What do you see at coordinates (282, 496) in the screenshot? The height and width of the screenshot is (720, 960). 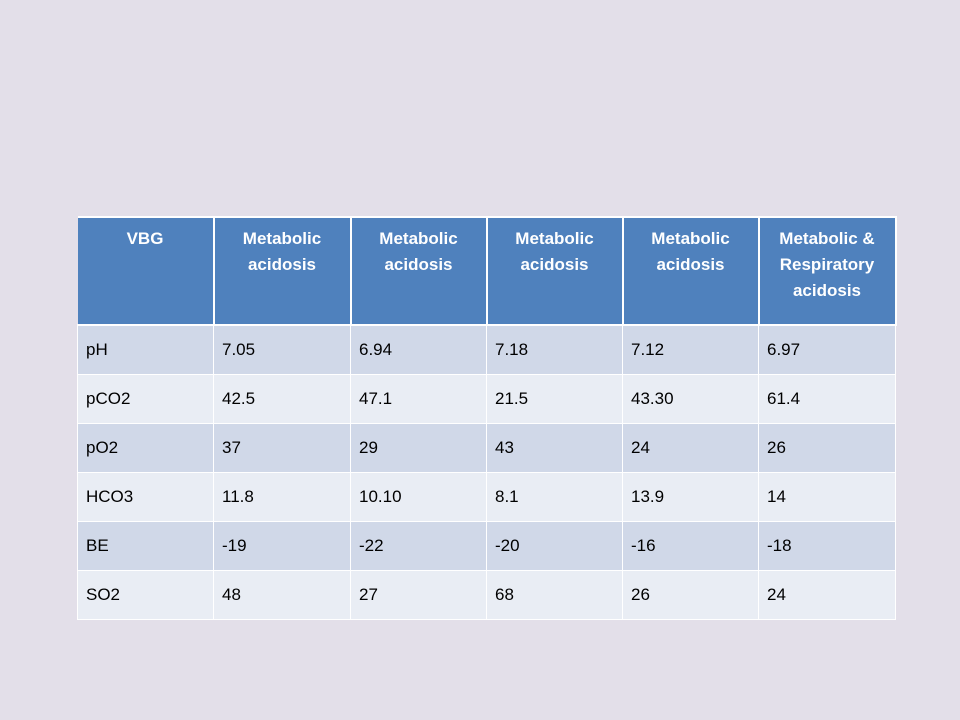 I see `table-cell: 11.8` at bounding box center [282, 496].